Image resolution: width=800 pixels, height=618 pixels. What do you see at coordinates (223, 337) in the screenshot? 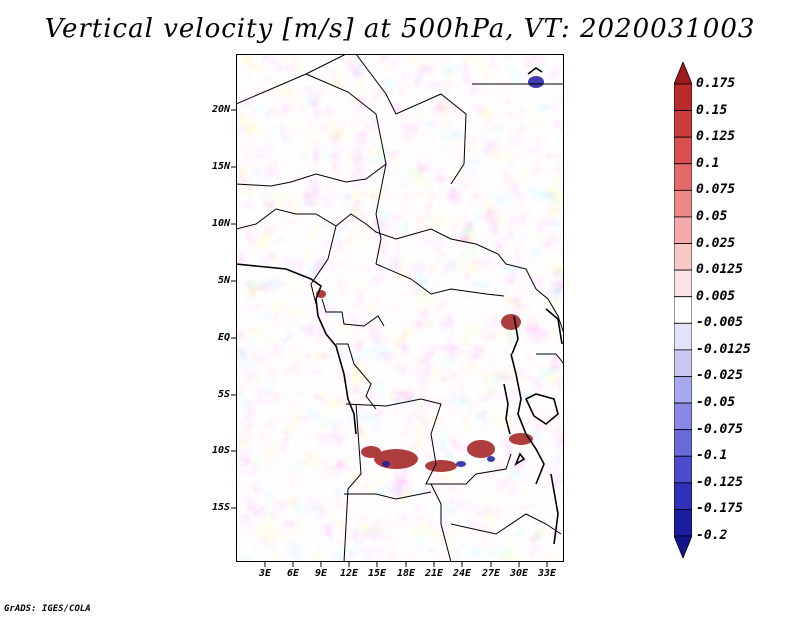
I see `lat-label: EQ` at bounding box center [223, 337].